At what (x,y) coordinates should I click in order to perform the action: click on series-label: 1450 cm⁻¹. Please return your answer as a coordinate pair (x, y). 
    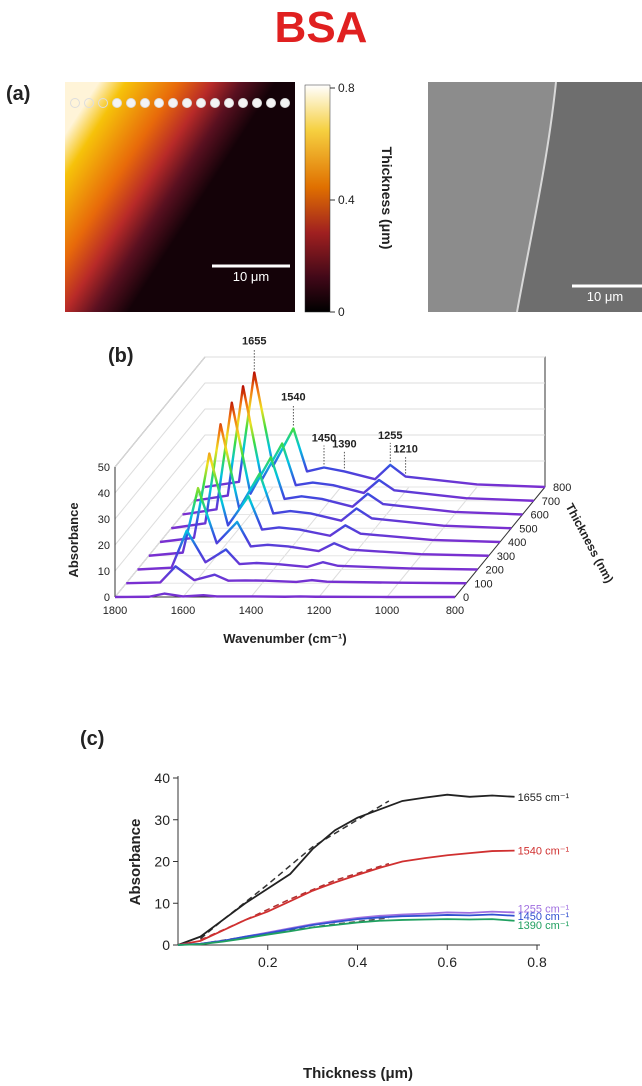
    Looking at the image, I should click on (544, 917).